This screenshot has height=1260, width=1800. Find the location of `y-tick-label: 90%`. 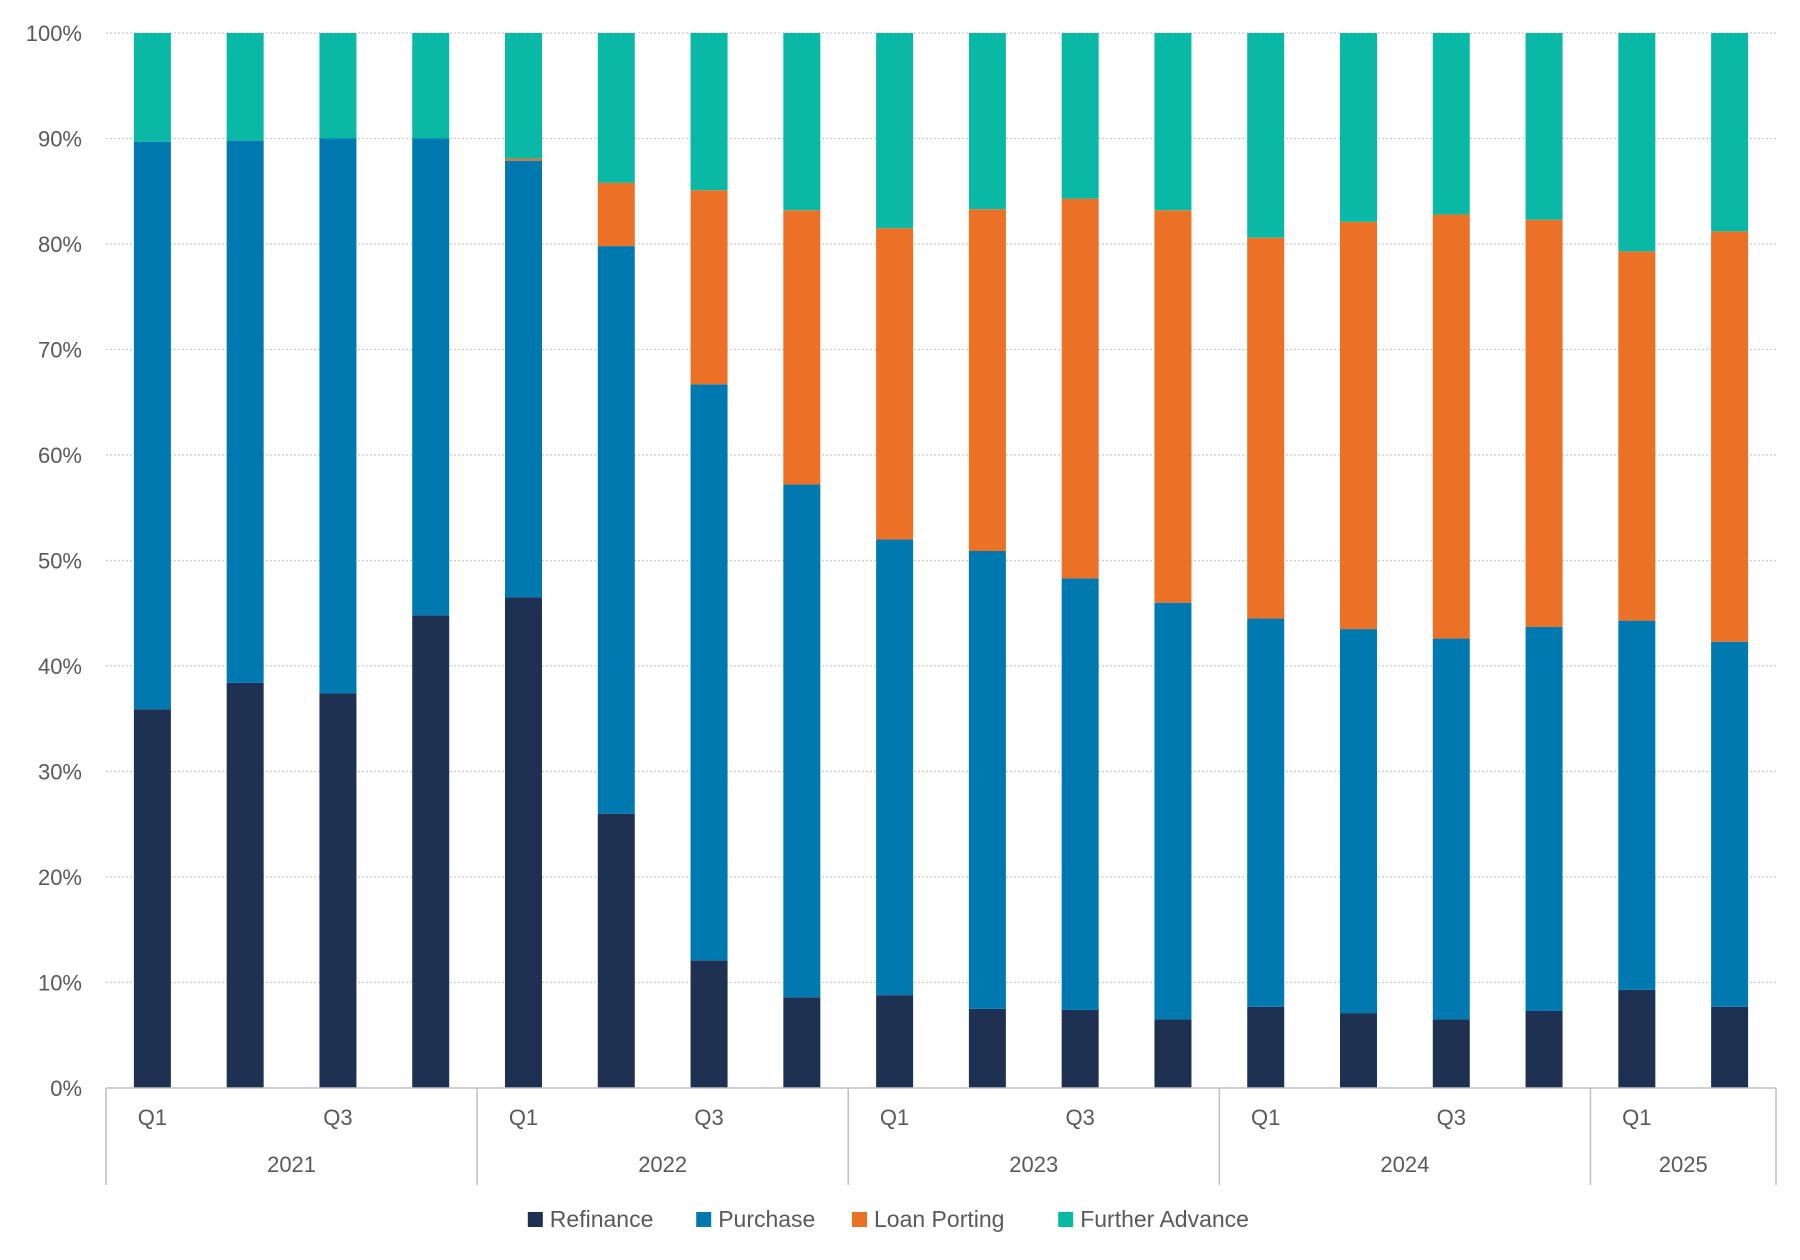

y-tick-label: 90% is located at coordinates (60, 139).